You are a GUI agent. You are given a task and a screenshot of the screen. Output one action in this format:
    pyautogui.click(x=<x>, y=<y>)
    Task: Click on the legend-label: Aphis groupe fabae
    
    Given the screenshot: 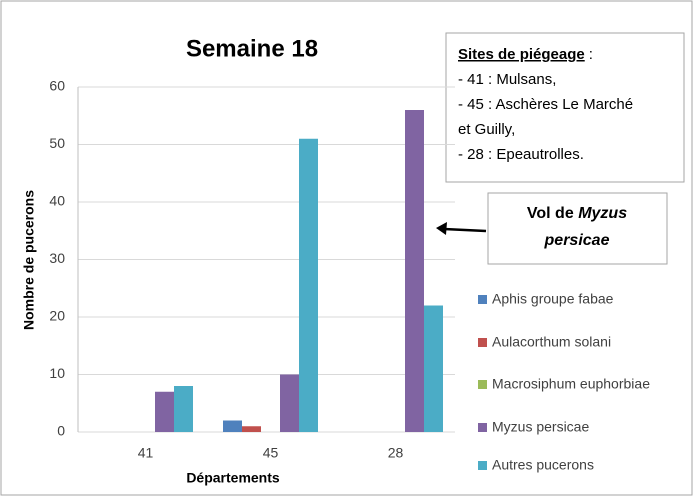 What is the action you would take?
    pyautogui.click(x=553, y=299)
    